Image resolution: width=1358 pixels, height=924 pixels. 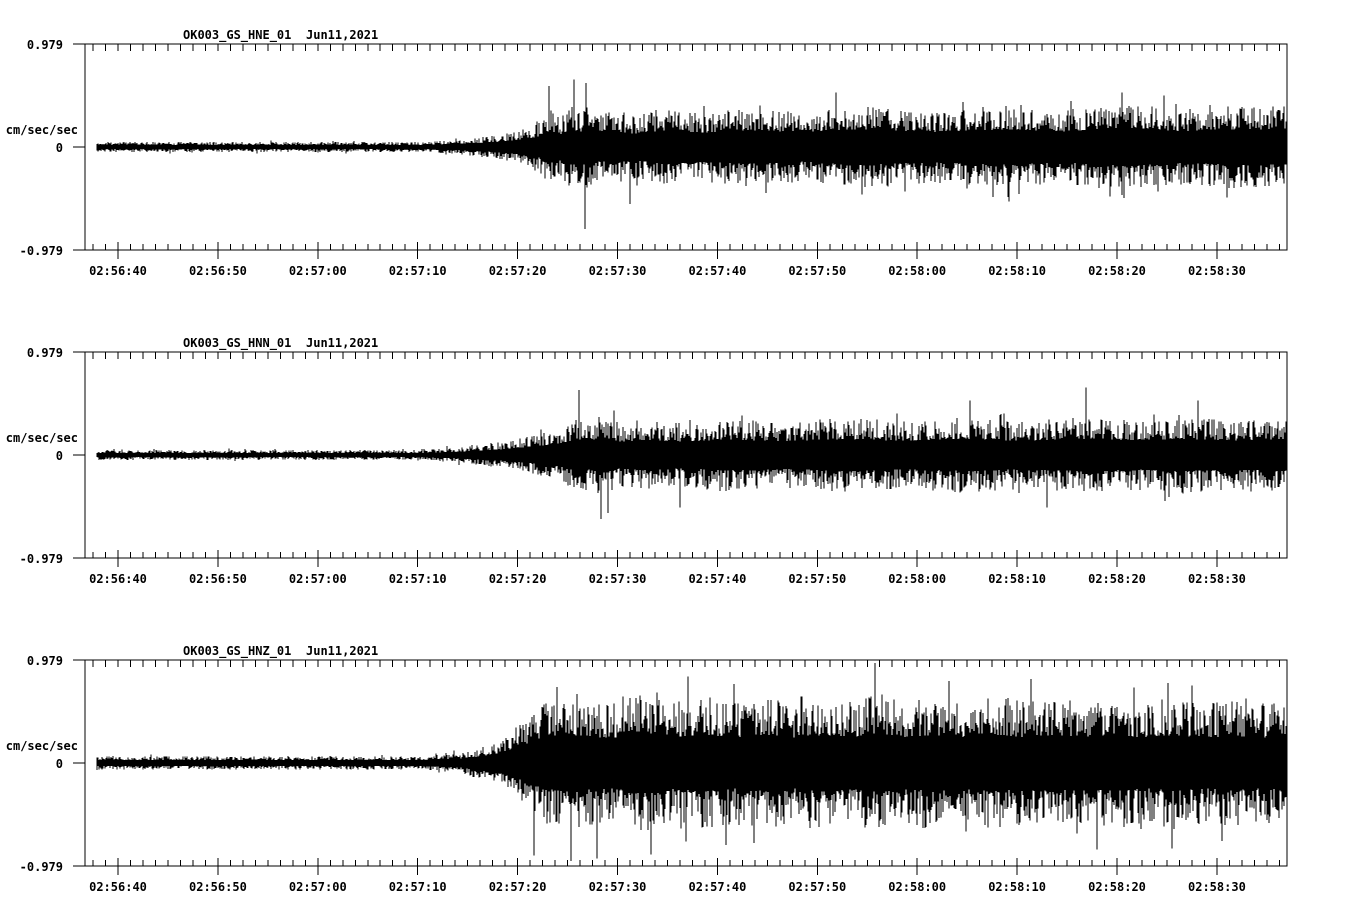 I want to click on panel-title-station: OK003_GS_HNZ_01, so click(x=237, y=651).